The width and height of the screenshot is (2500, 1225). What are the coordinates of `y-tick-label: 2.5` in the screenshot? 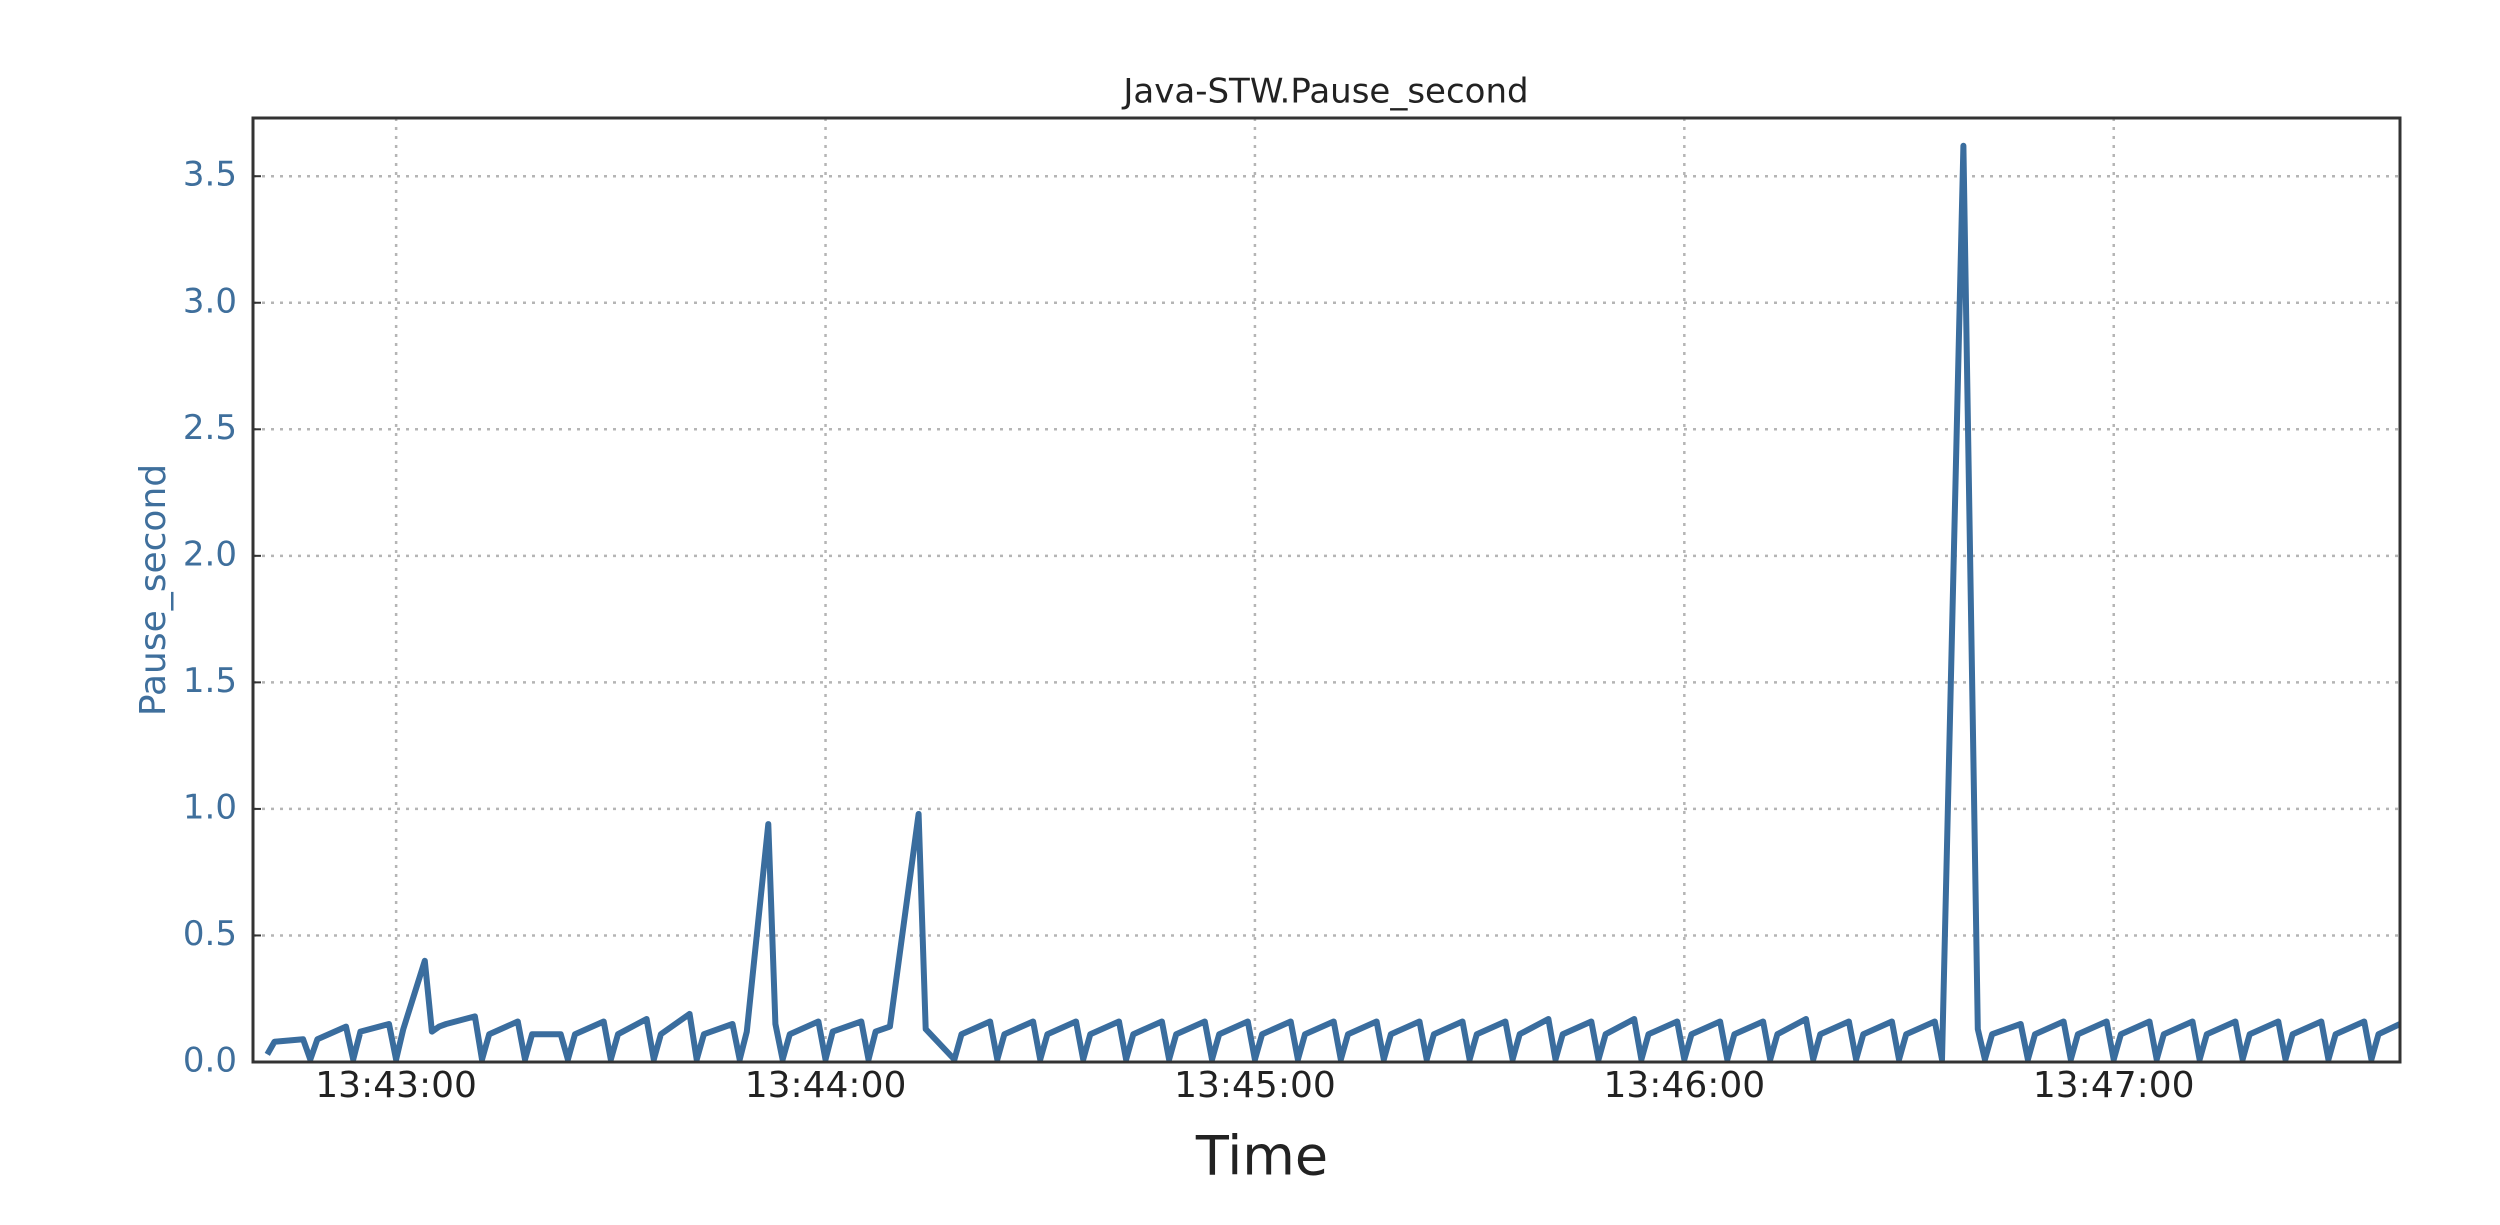 It's located at (210, 428).